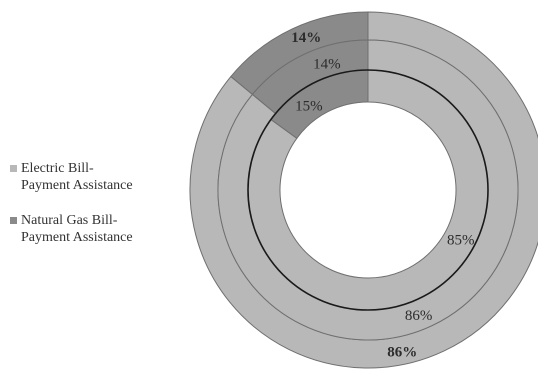 This screenshot has height=372, width=538. I want to click on legend-label-electric: Electric Bill-Payment Assistance, so click(77, 177).